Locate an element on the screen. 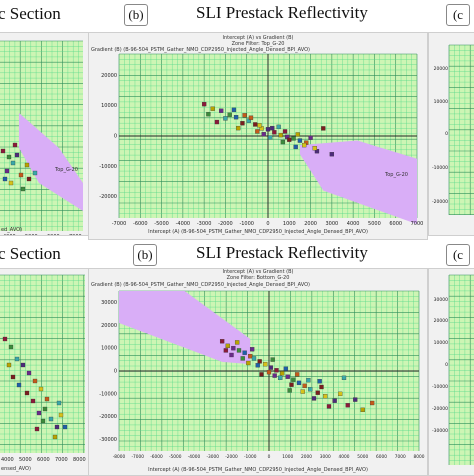 This screenshot has width=474, height=476. zone-filter-label: Zone Filter: Bottom_G-20 is located at coordinates (258, 278).